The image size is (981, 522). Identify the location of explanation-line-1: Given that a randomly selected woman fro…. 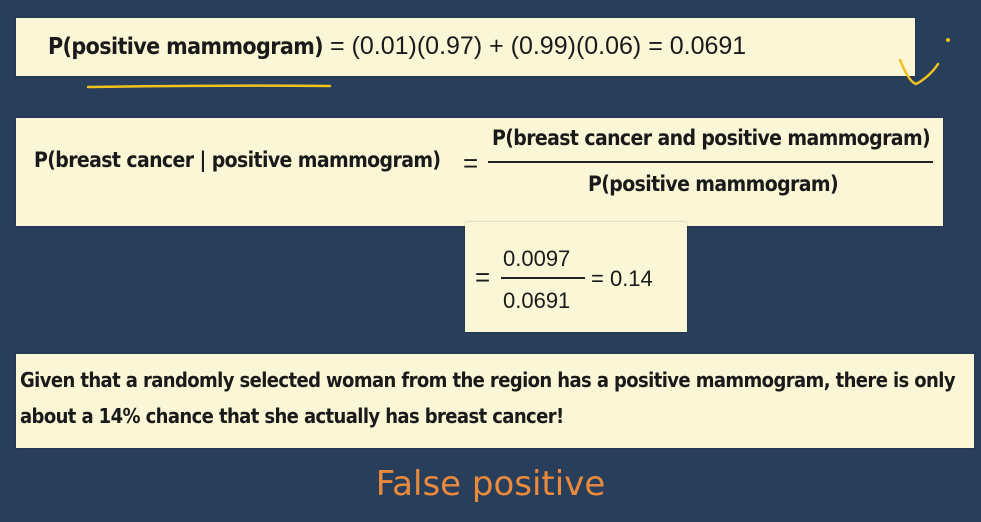
(488, 380).